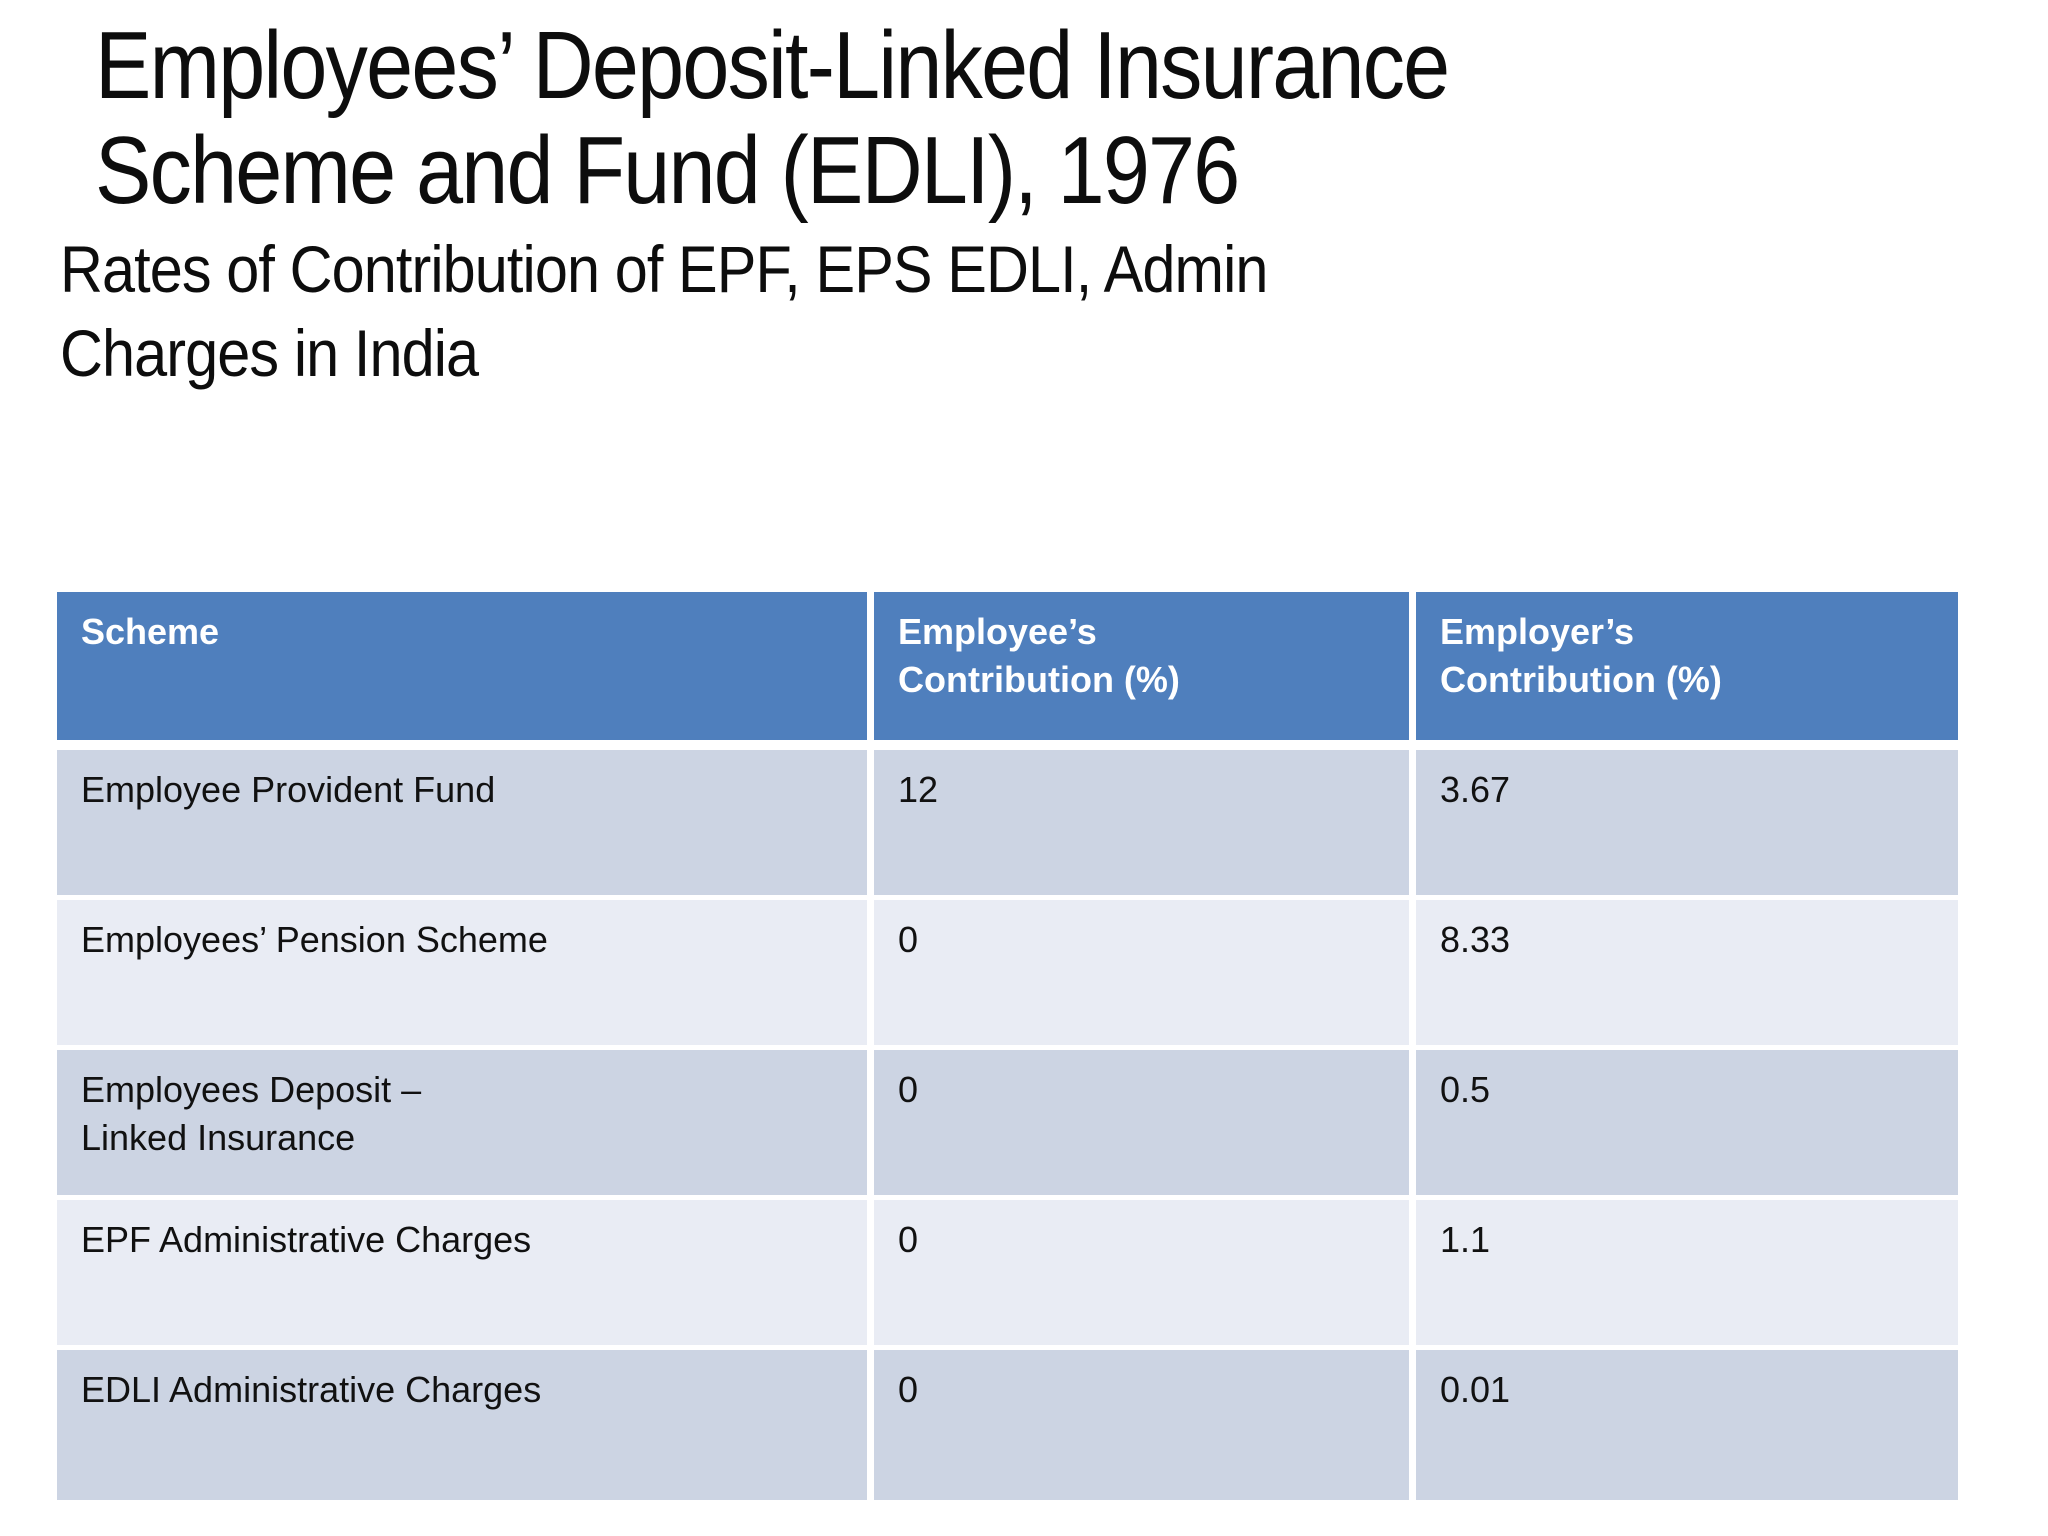 This screenshot has width=2048, height=1536. What do you see at coordinates (1687, 1275) in the screenshot?
I see `cell-employer-contribution: 1.1` at bounding box center [1687, 1275].